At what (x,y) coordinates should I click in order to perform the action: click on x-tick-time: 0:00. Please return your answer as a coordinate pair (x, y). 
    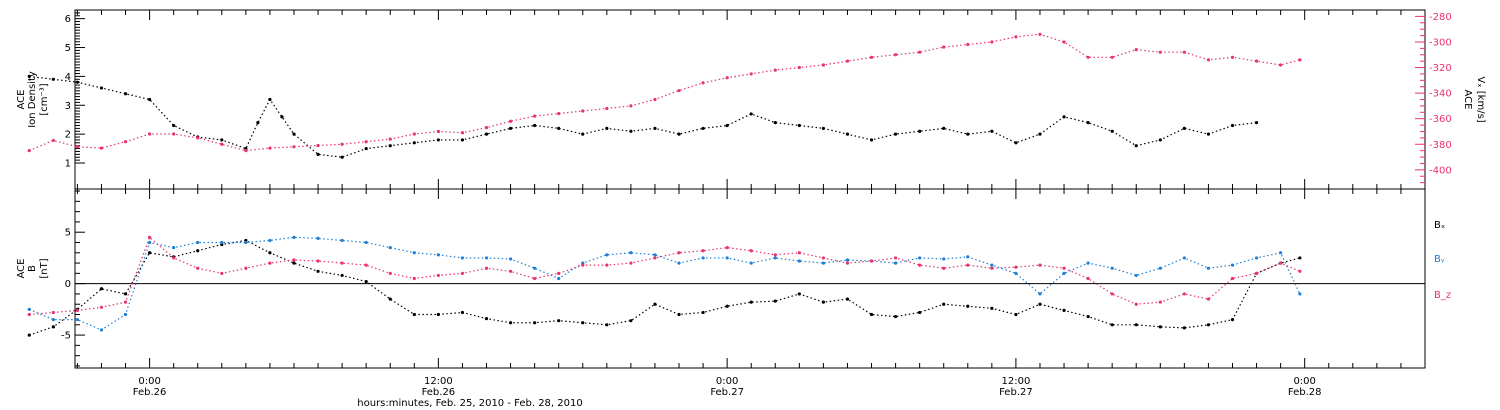
    Looking at the image, I should click on (1304, 381).